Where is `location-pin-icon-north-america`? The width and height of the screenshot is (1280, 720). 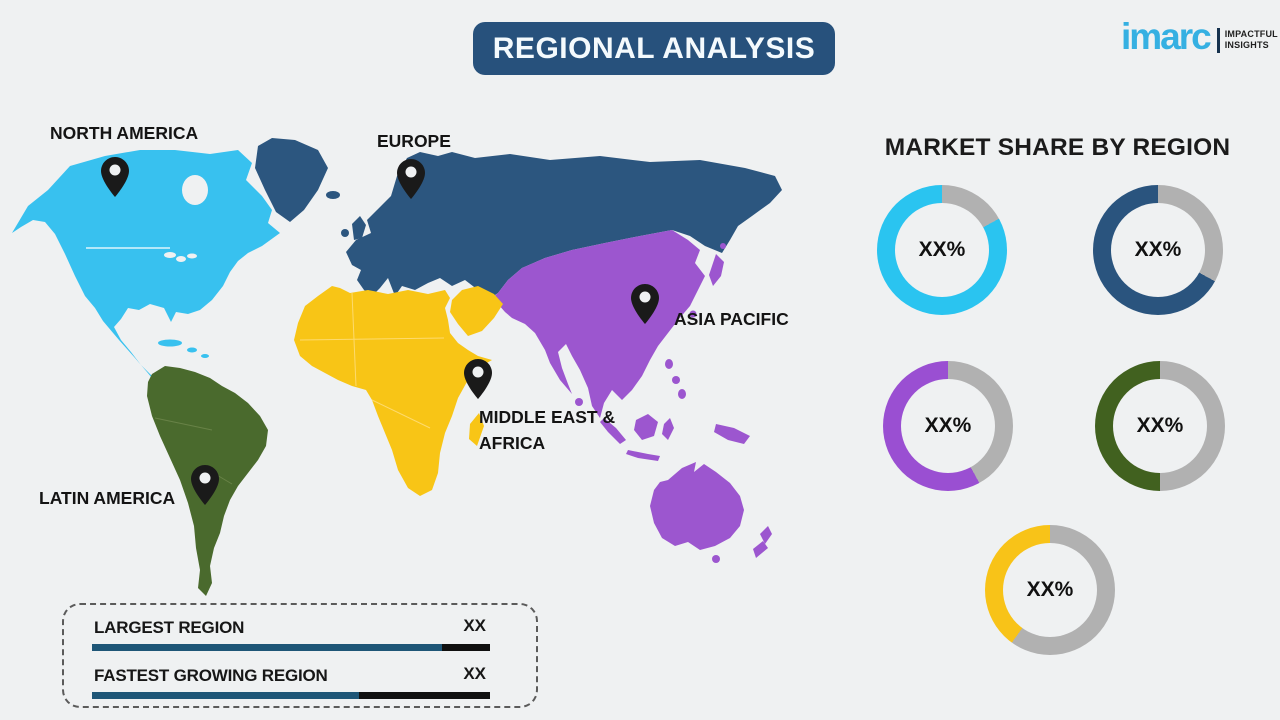 location-pin-icon-north-america is located at coordinates (115, 177).